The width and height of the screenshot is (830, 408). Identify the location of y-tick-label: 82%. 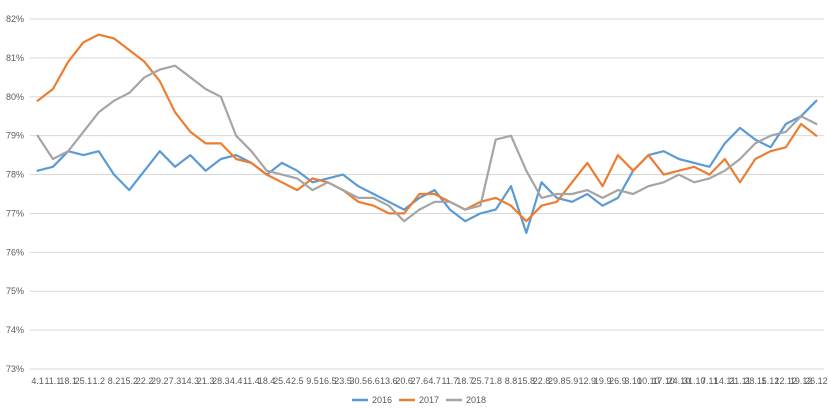
(15, 19).